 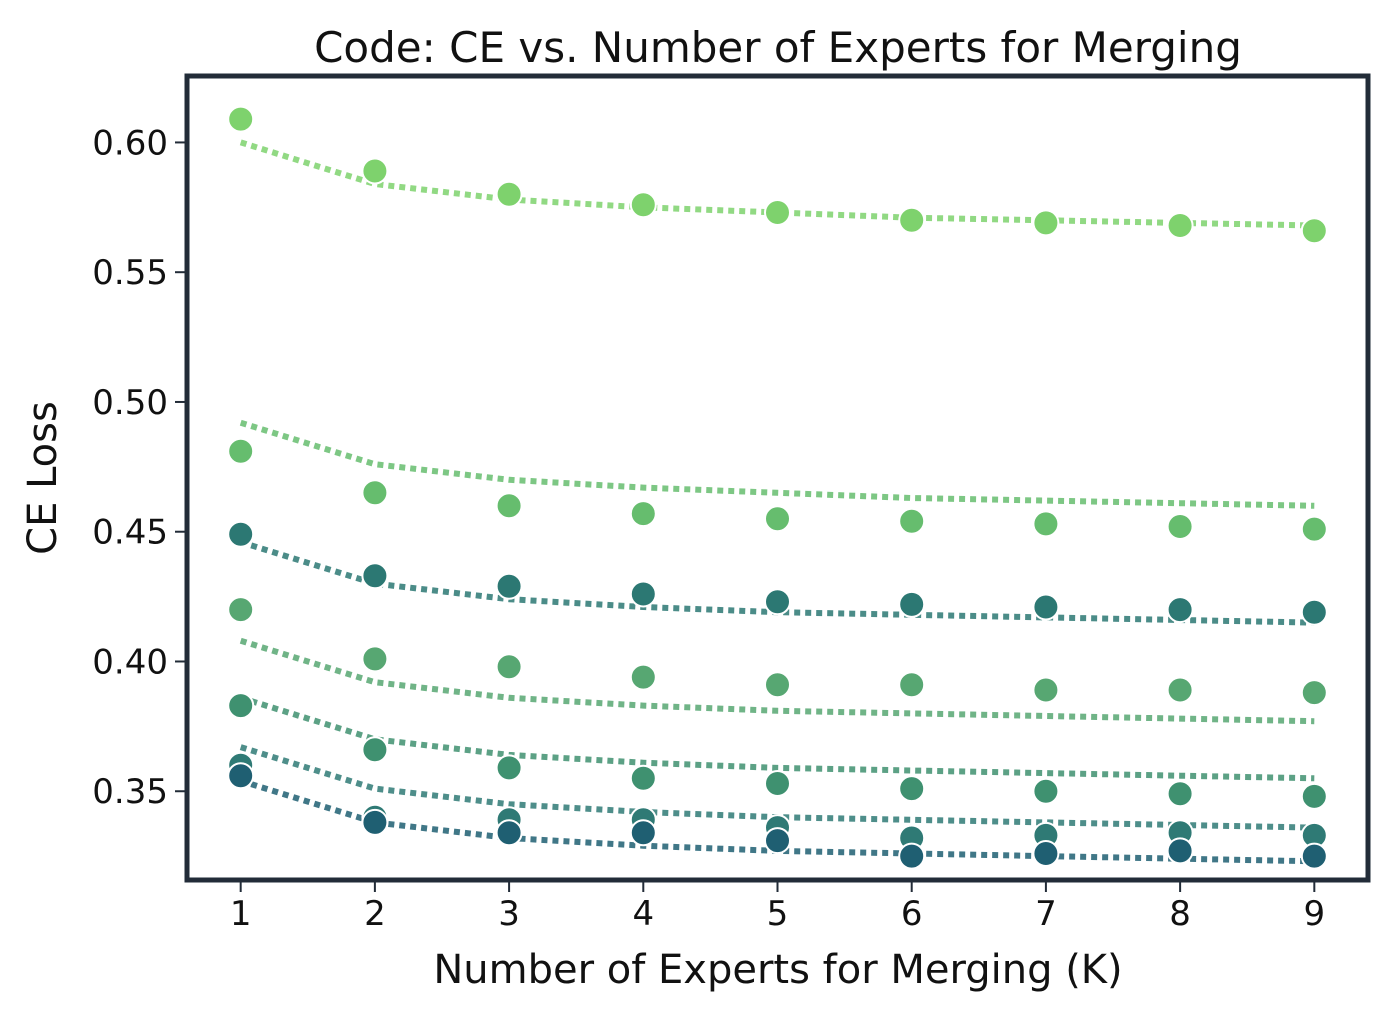 I want to click on data-point-s1-k7, so click(x=1046, y=223).